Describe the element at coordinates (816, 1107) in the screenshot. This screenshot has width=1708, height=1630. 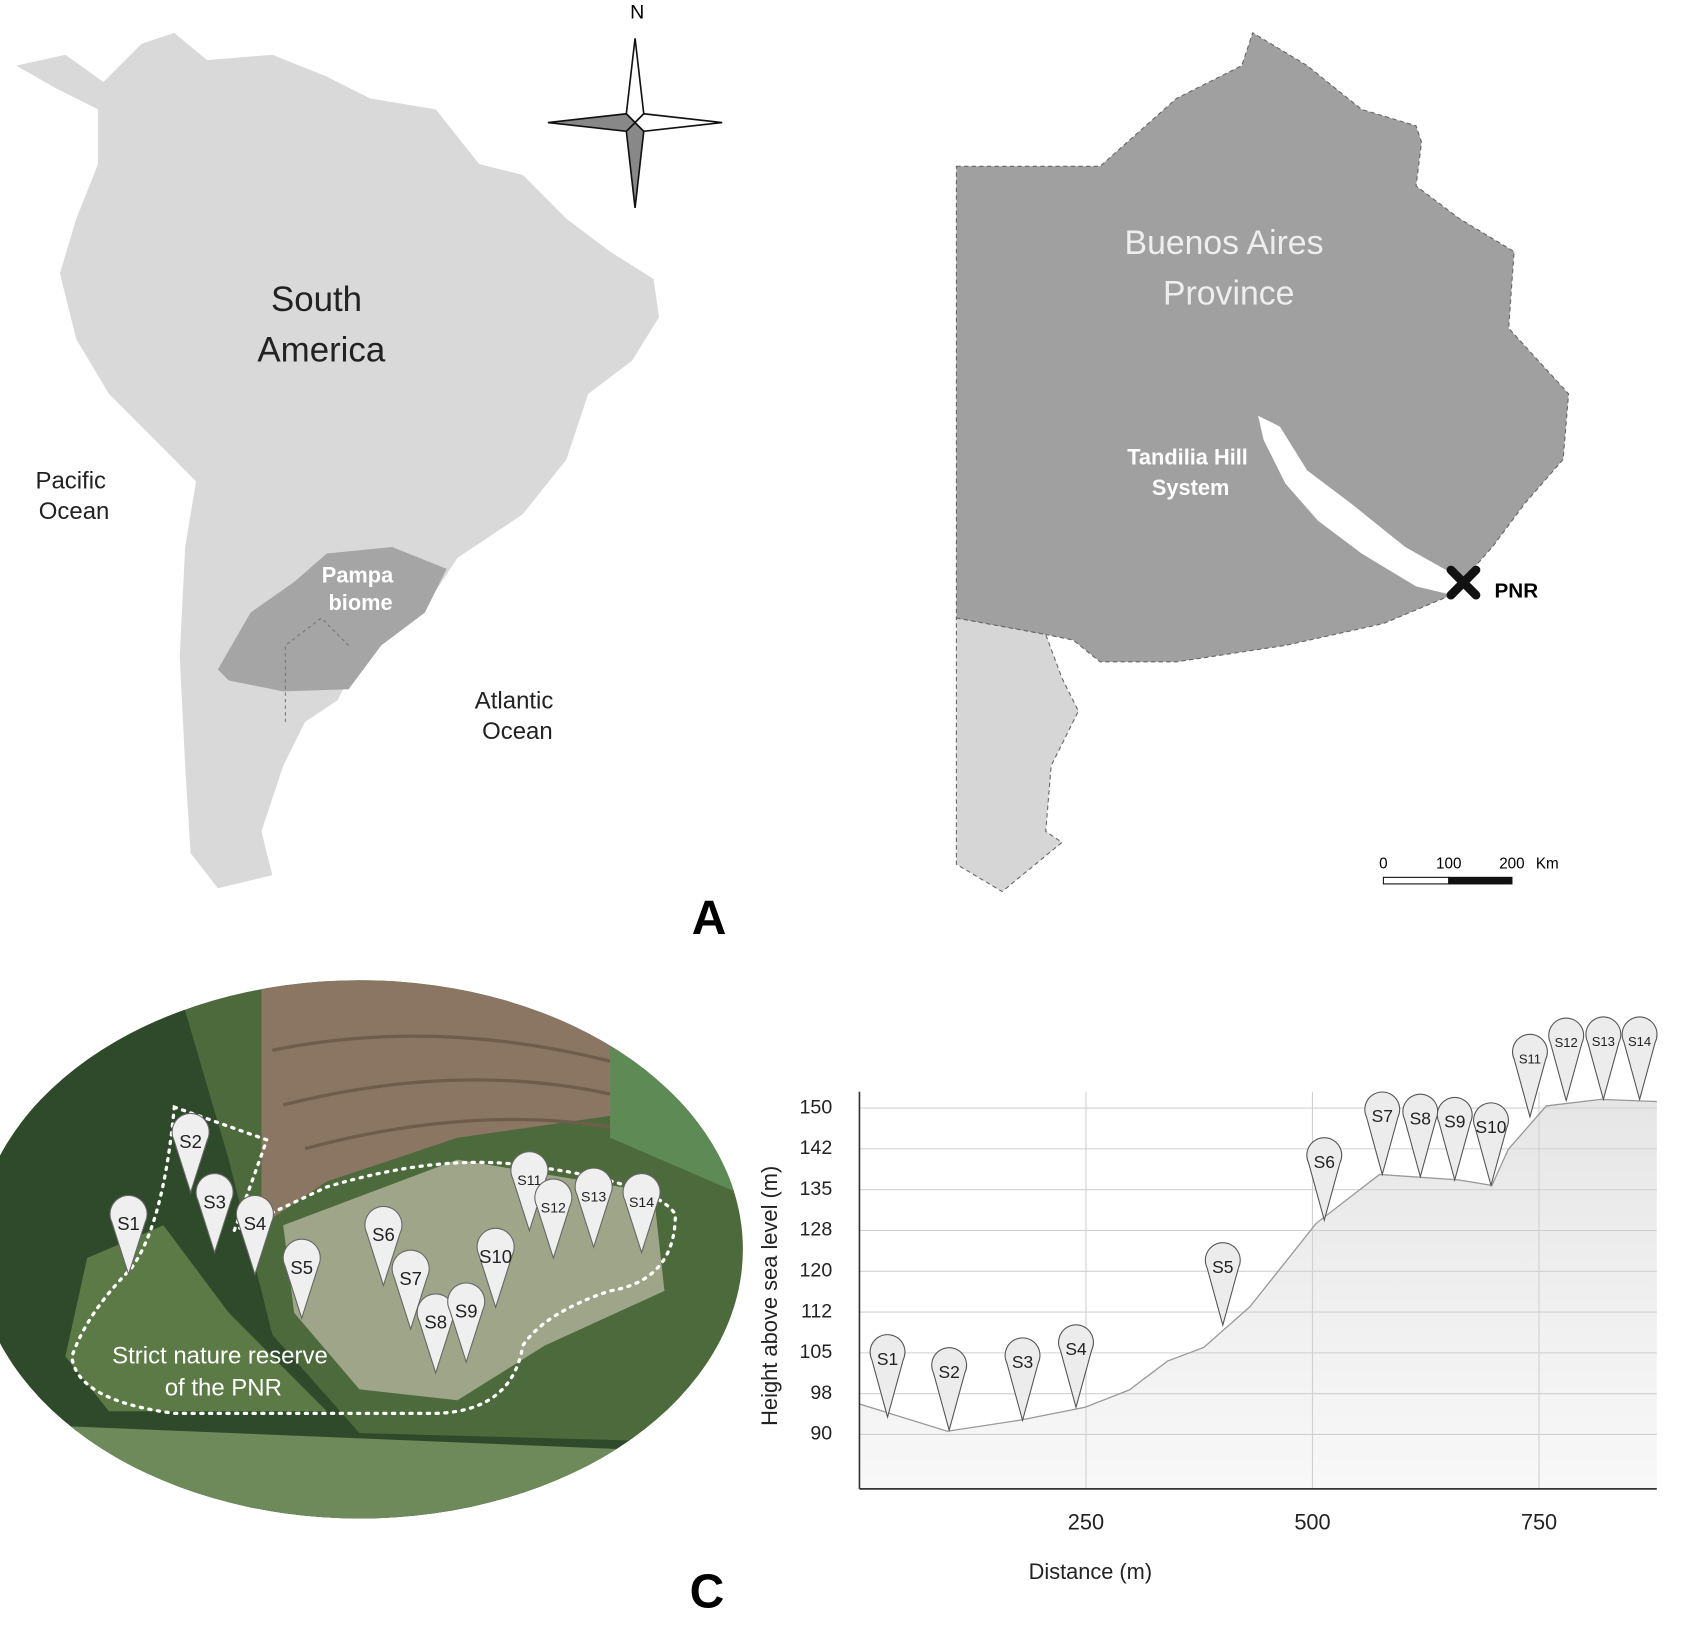
I see `y-tick-label: 150` at that location.